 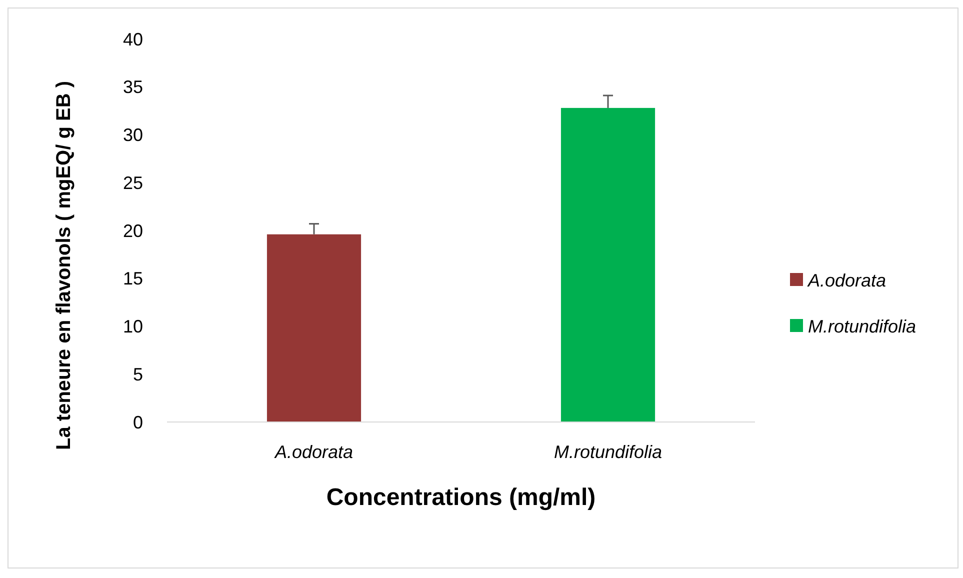 What do you see at coordinates (137, 374) in the screenshot?
I see `y-tick-label: 5` at bounding box center [137, 374].